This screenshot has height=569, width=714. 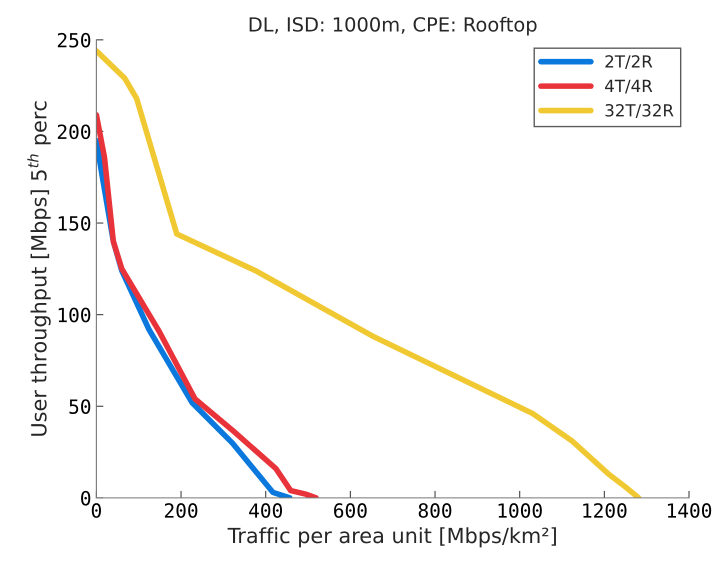 What do you see at coordinates (435, 510) in the screenshot?
I see `x-tick-label: 800` at bounding box center [435, 510].